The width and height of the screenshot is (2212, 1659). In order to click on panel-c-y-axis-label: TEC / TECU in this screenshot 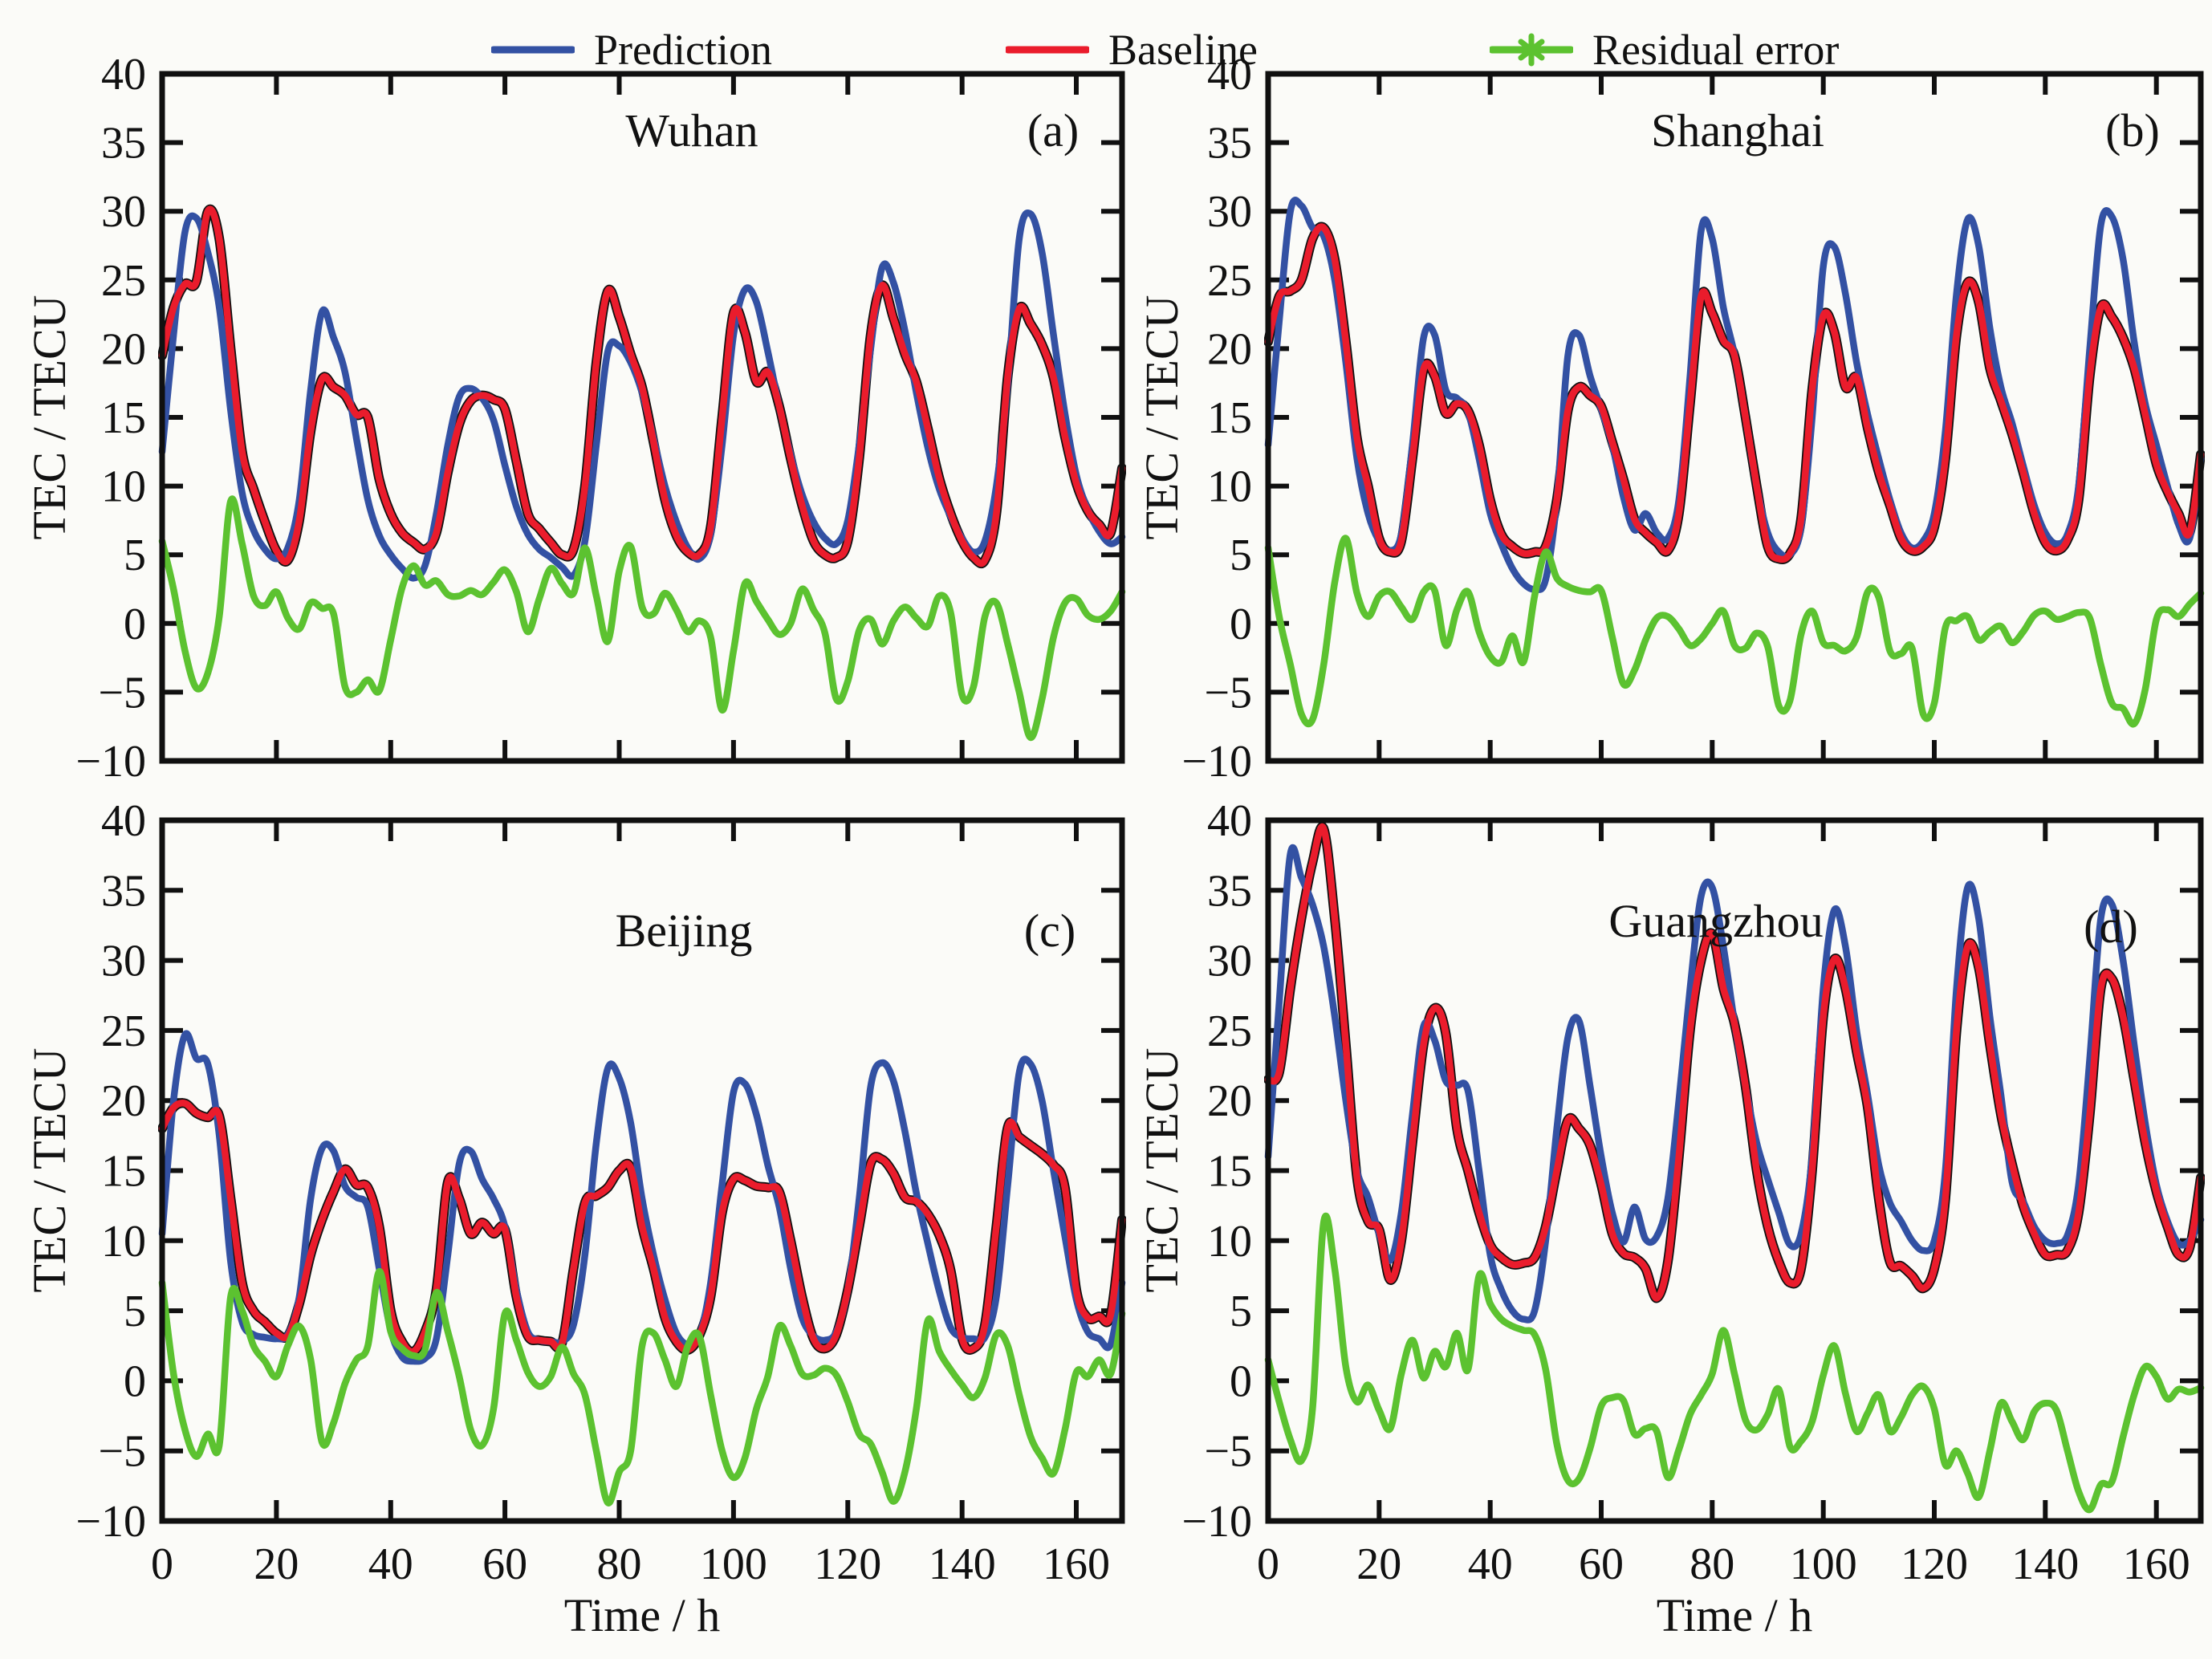, I will do `click(49, 1170)`.